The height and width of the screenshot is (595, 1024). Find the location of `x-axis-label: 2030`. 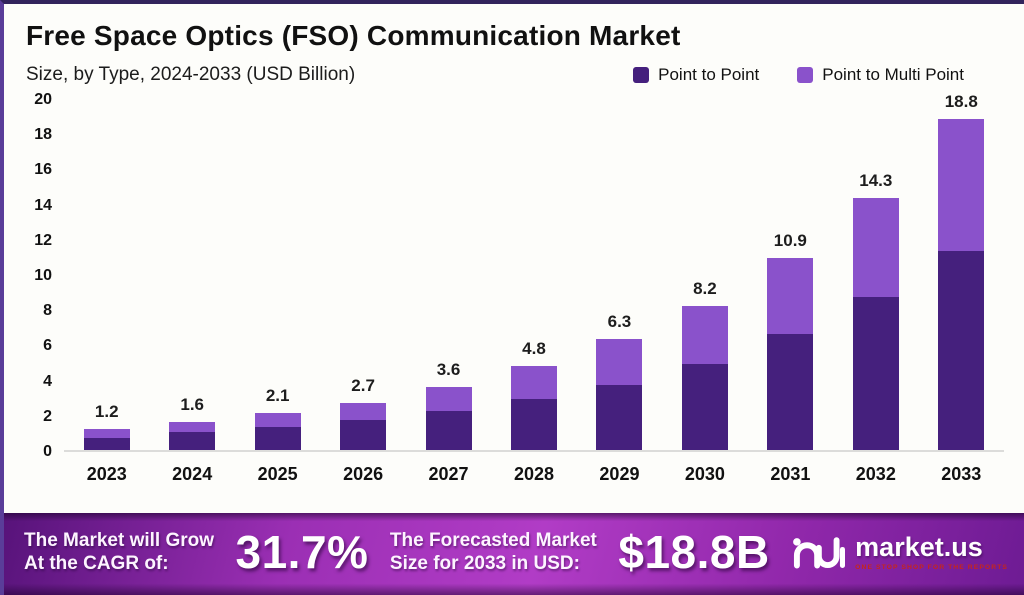

x-axis-label: 2030 is located at coordinates (704, 474).